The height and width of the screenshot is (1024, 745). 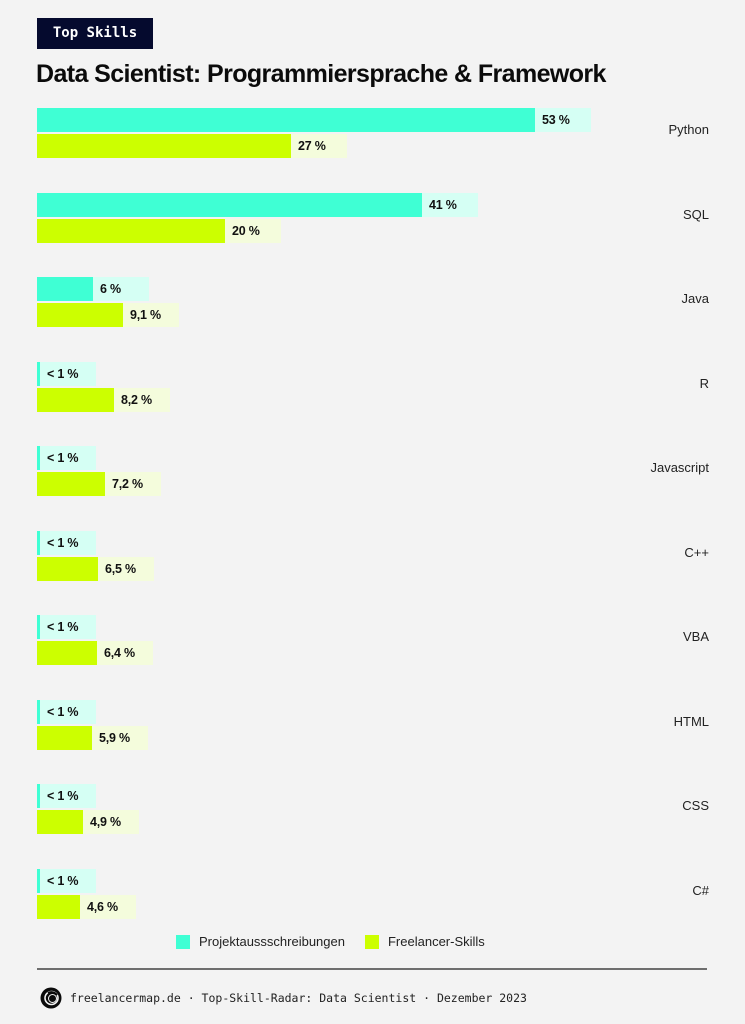 What do you see at coordinates (319, 146) in the screenshot?
I see `bar-value-label: 27 %` at bounding box center [319, 146].